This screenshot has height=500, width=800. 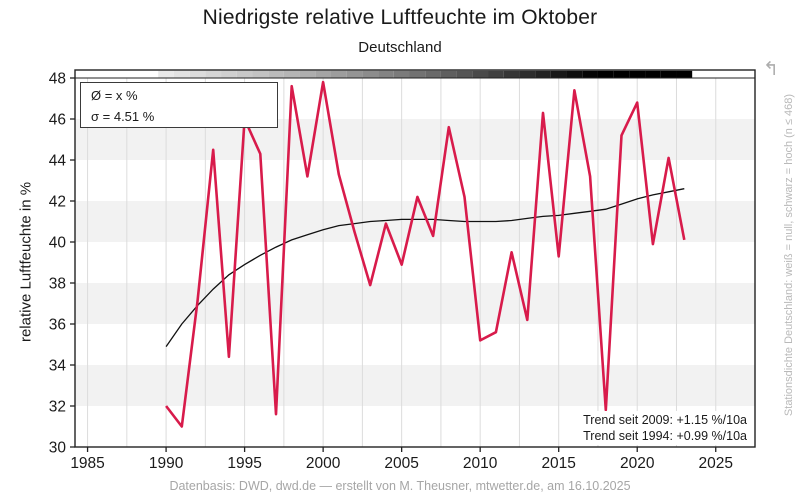 What do you see at coordinates (58, 448) in the screenshot?
I see `y-tick-label: 30` at bounding box center [58, 448].